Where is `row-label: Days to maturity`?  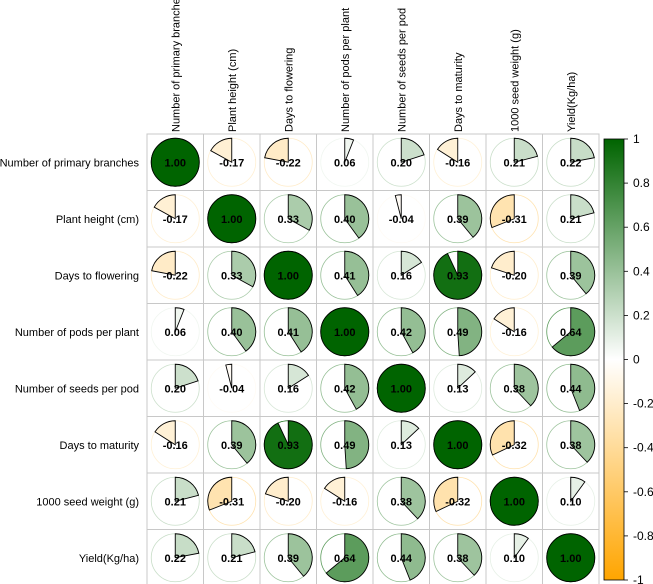 row-label: Days to maturity is located at coordinates (100, 446).